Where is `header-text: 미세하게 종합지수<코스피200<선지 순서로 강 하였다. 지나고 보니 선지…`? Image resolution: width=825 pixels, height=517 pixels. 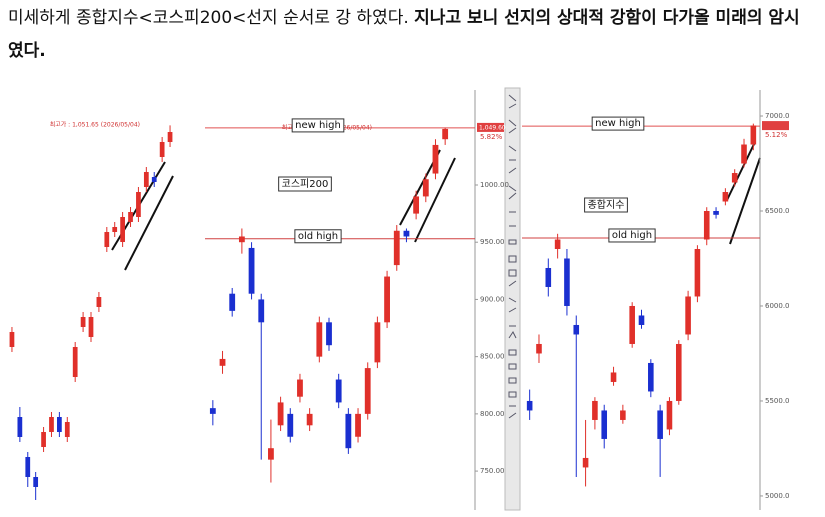 header-text: 미세하게 종합지수<코스피200<선지 순서로 강 하였다. 지나고 보니 선지… is located at coordinates (410, 35).